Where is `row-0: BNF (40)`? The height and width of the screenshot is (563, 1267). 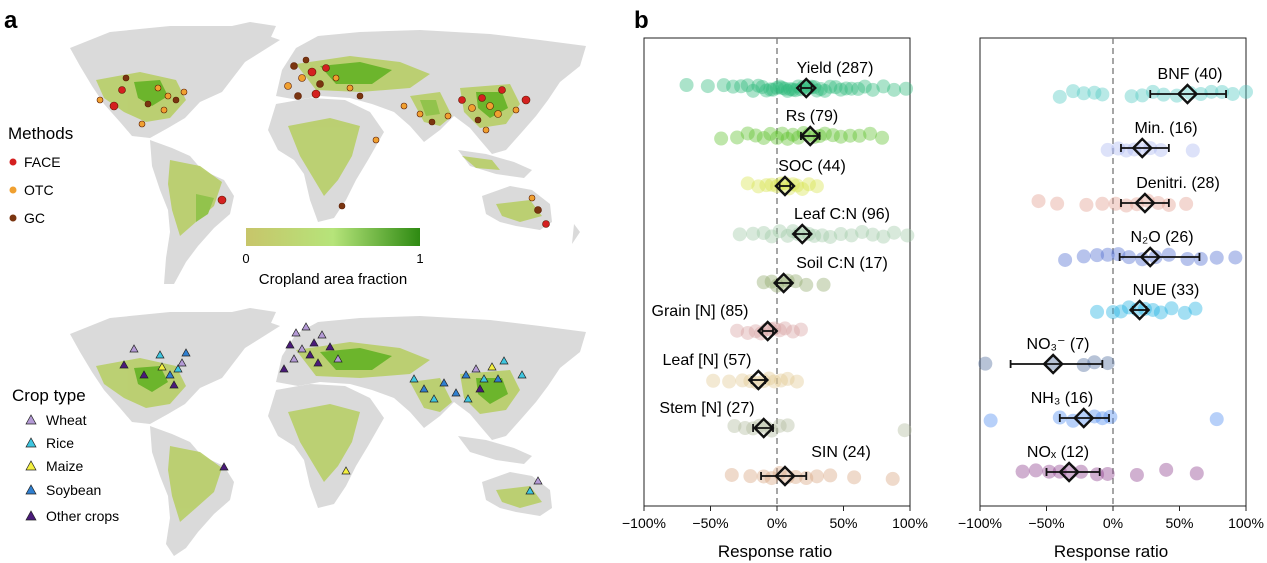 row-0: BNF (40) is located at coordinates (1152, 85).